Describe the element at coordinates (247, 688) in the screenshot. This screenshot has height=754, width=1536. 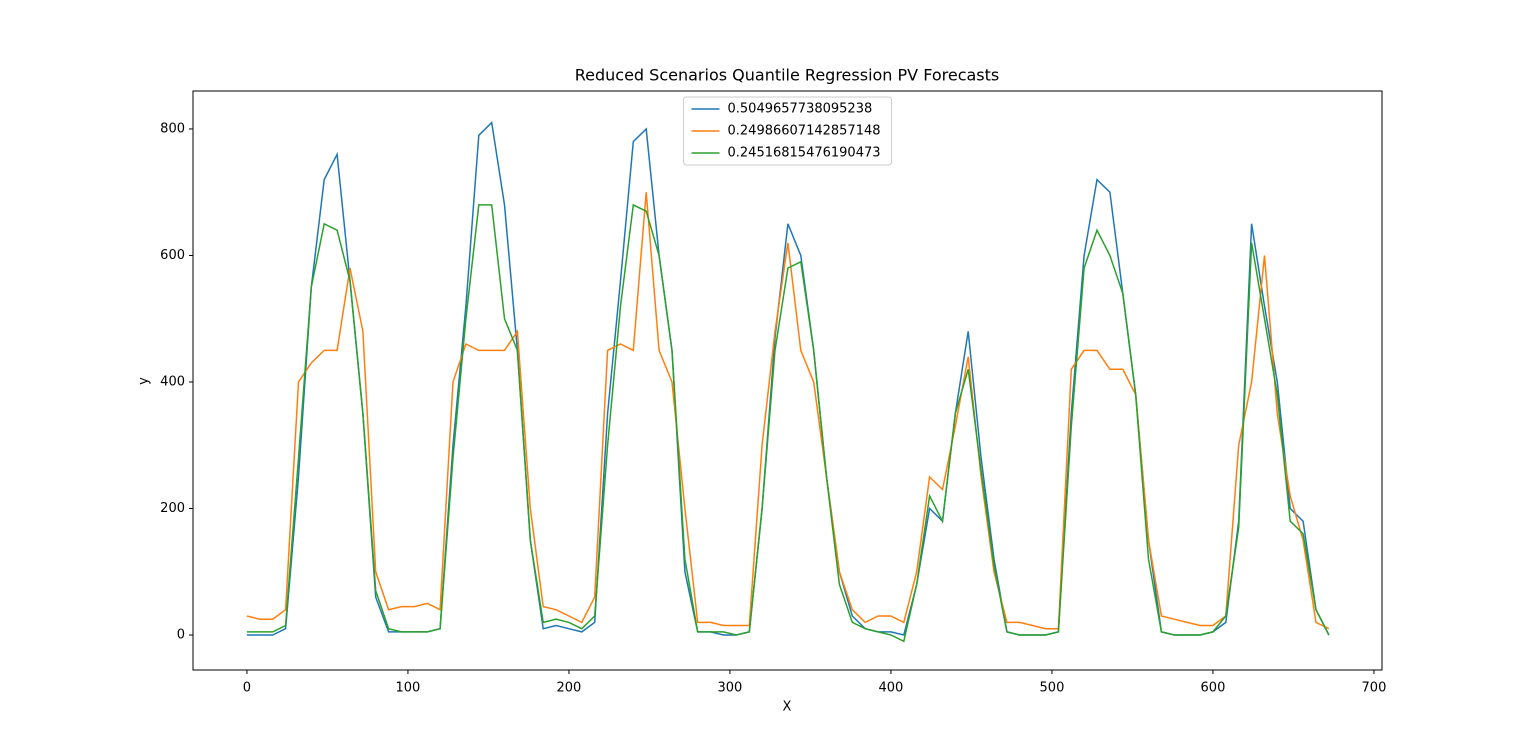
I see `x-tick-label: 0` at that location.